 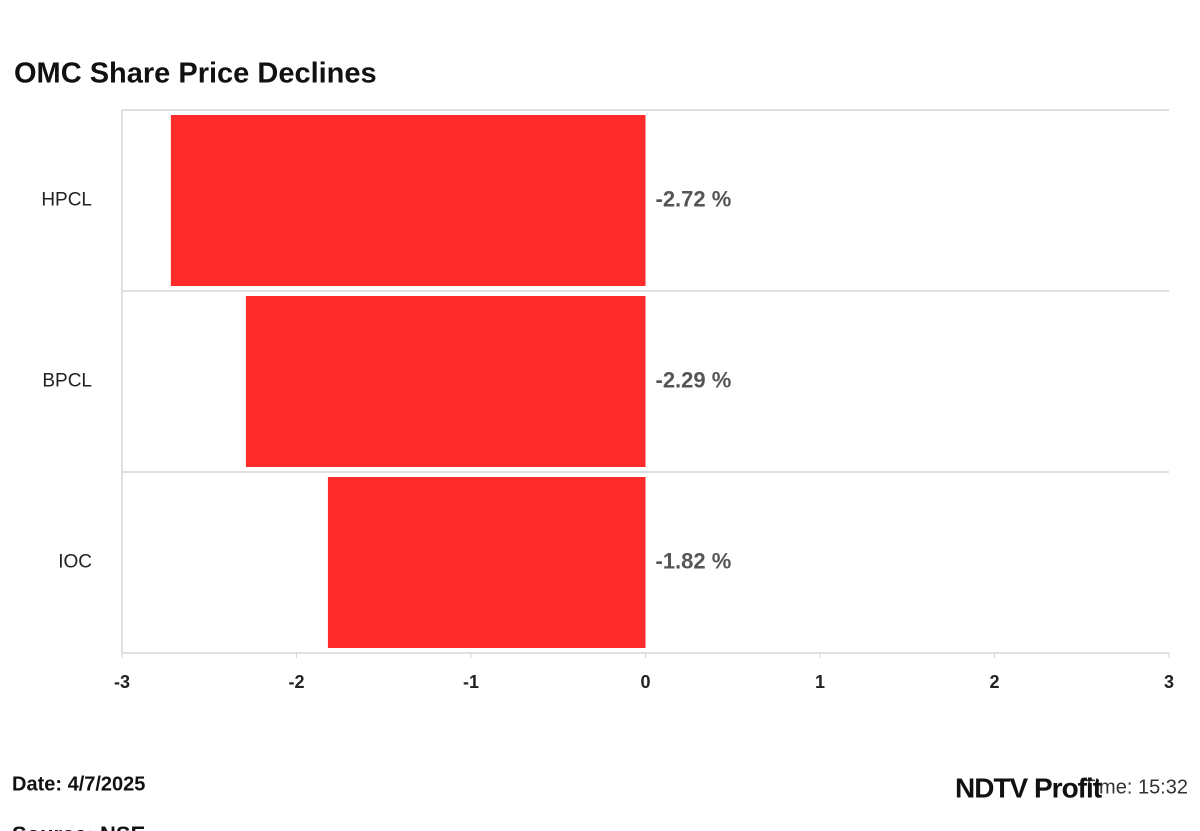 I want to click on x-tick-label: -1, so click(x=471, y=682).